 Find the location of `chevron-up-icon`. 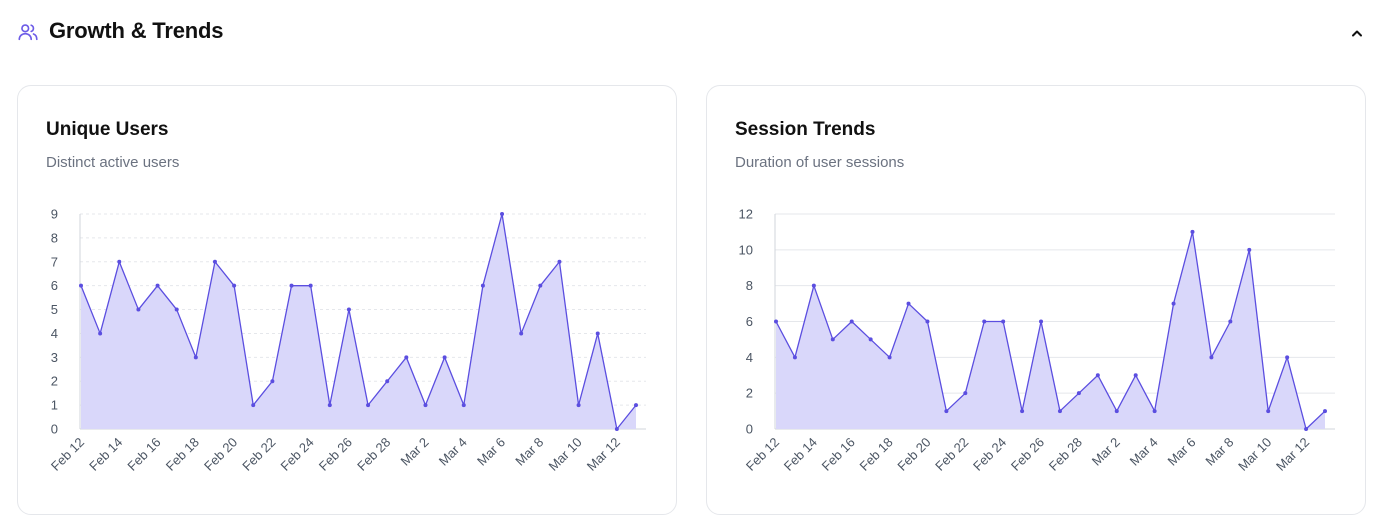

chevron-up-icon is located at coordinates (1357, 33).